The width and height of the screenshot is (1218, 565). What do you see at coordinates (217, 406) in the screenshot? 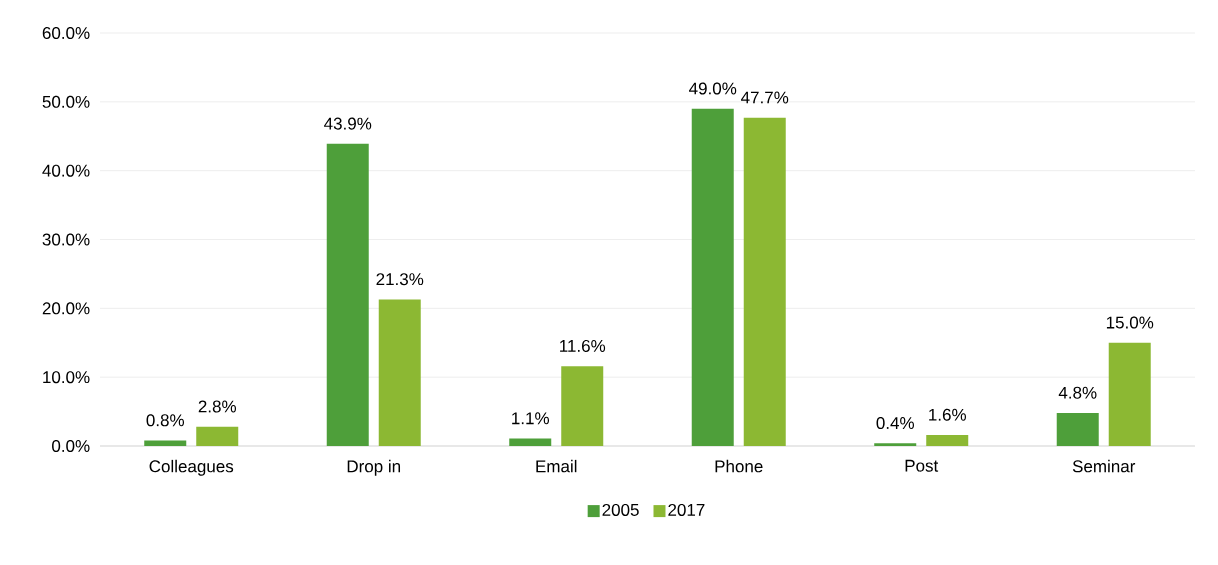
I see `data-label: 2.8%` at bounding box center [217, 406].